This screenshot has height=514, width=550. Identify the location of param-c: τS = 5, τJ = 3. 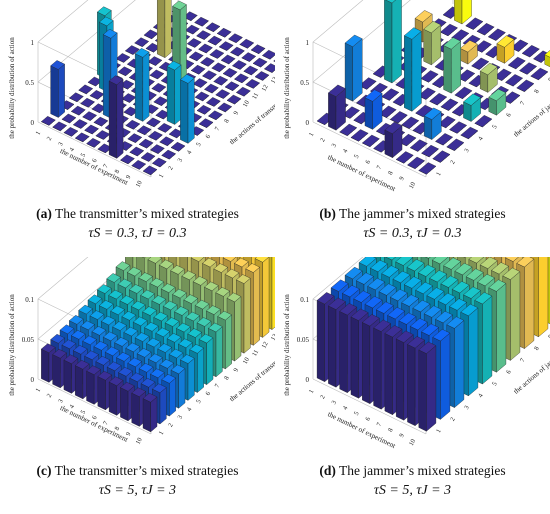
(137, 490).